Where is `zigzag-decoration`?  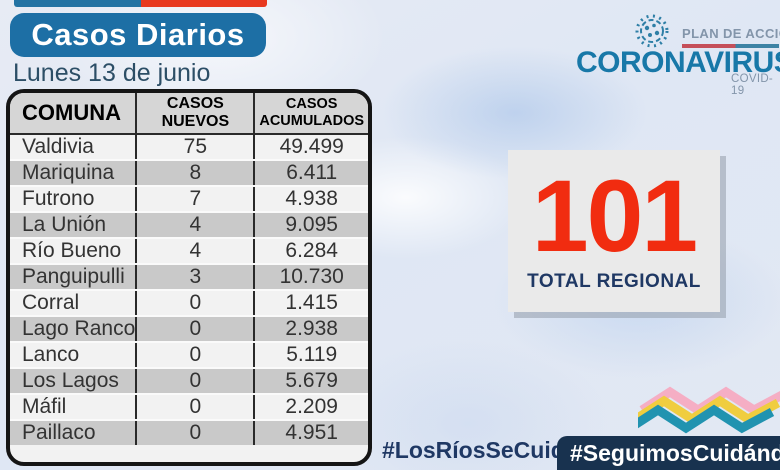 zigzag-decoration is located at coordinates (709, 410).